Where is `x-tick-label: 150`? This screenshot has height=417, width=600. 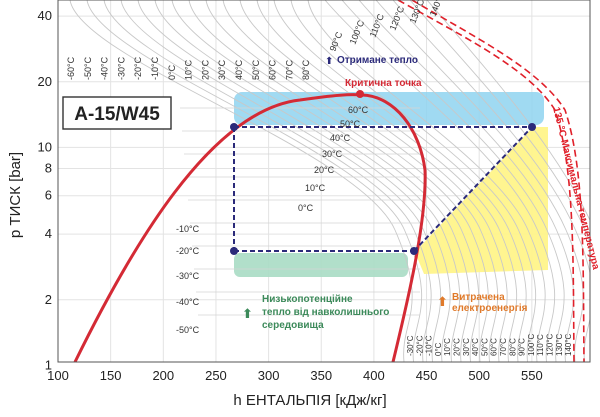
x-tick-label: 150 is located at coordinates (111, 375).